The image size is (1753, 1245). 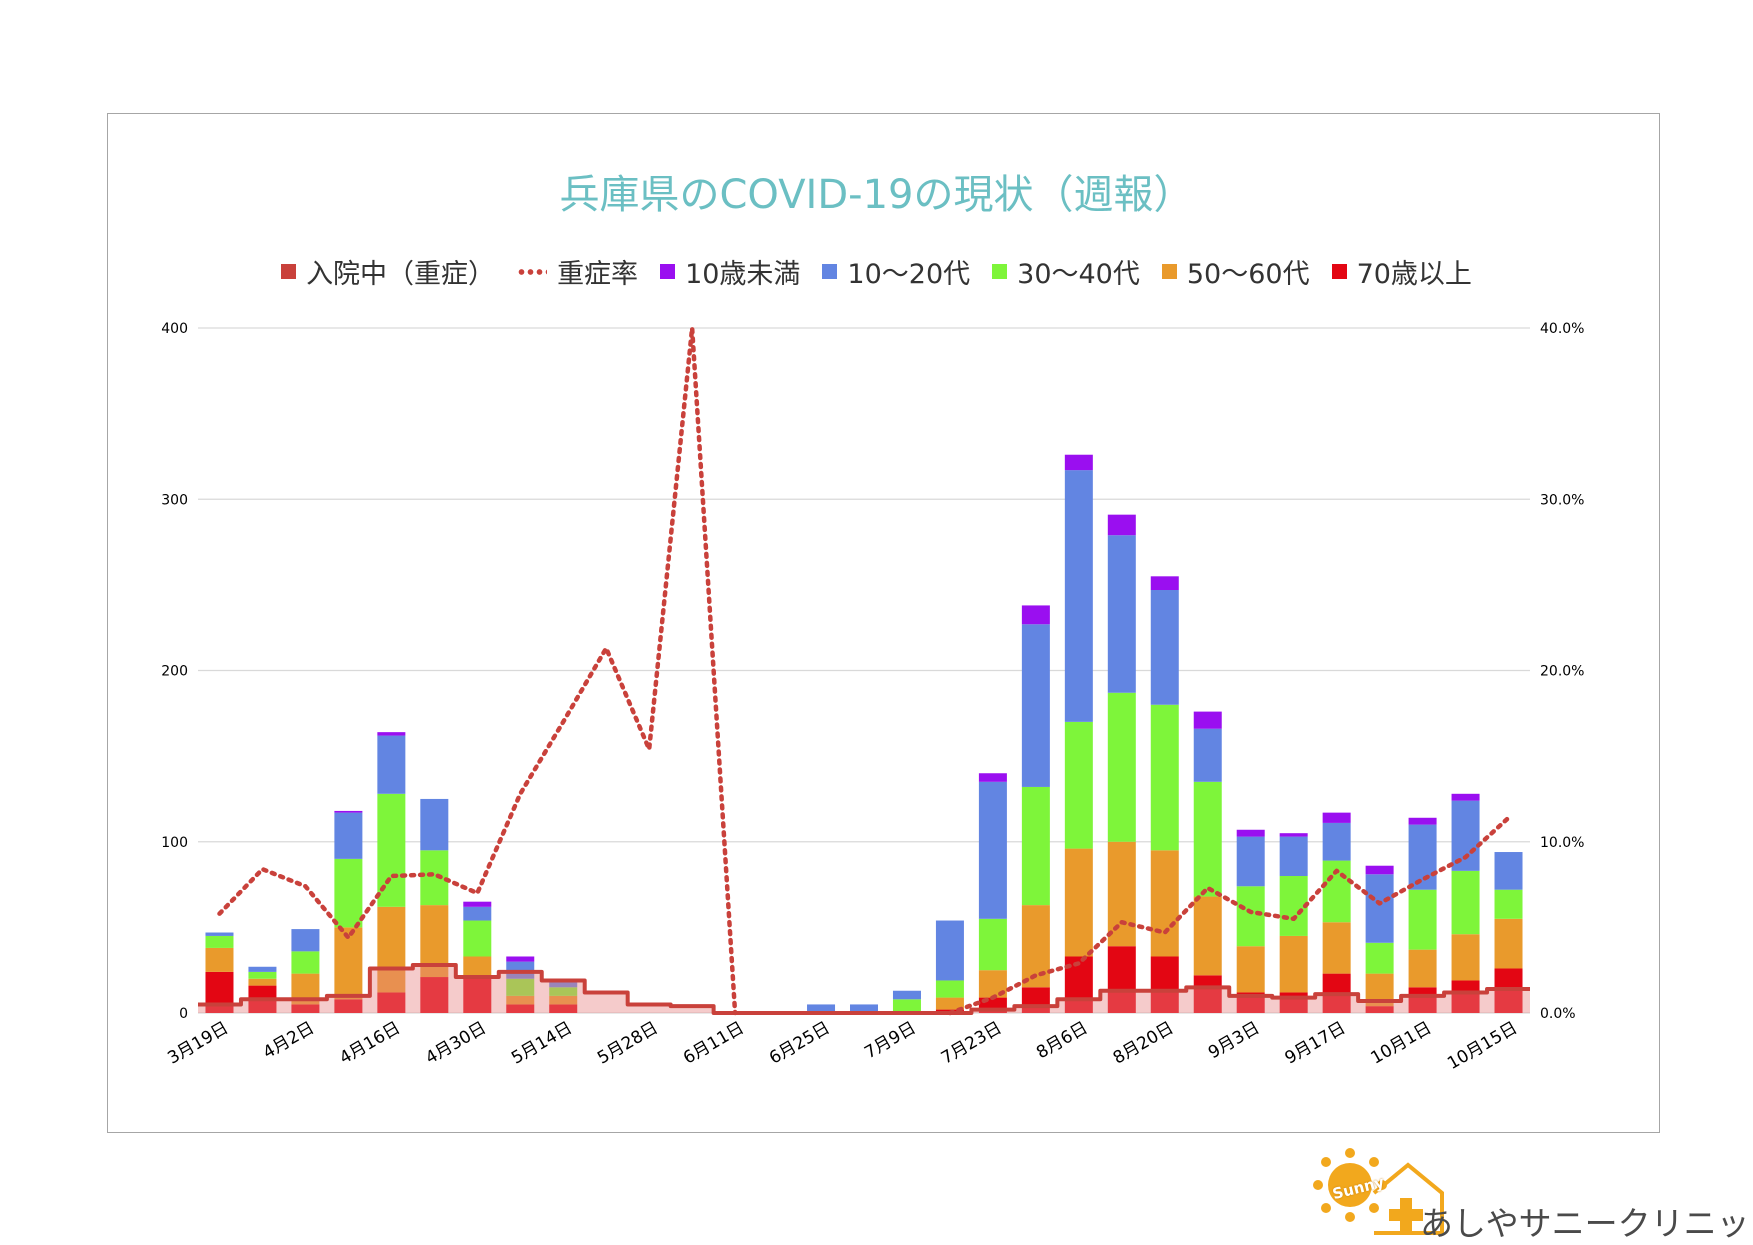 I want to click on legend-label: 10〜20代, so click(x=909, y=274).